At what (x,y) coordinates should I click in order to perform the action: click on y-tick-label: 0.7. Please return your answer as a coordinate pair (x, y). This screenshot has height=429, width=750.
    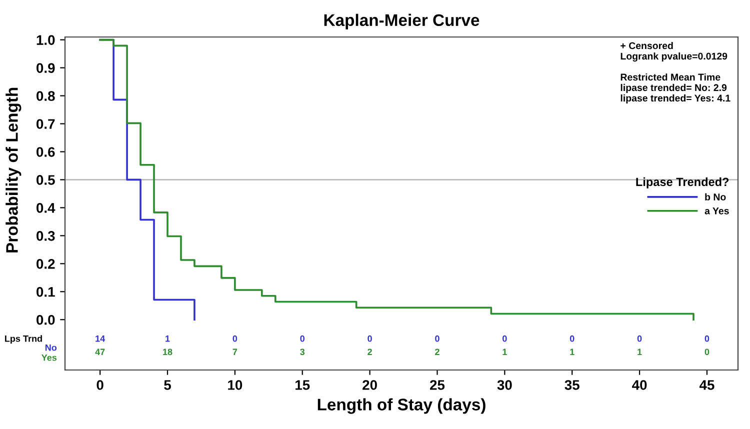
    Looking at the image, I should click on (45, 124).